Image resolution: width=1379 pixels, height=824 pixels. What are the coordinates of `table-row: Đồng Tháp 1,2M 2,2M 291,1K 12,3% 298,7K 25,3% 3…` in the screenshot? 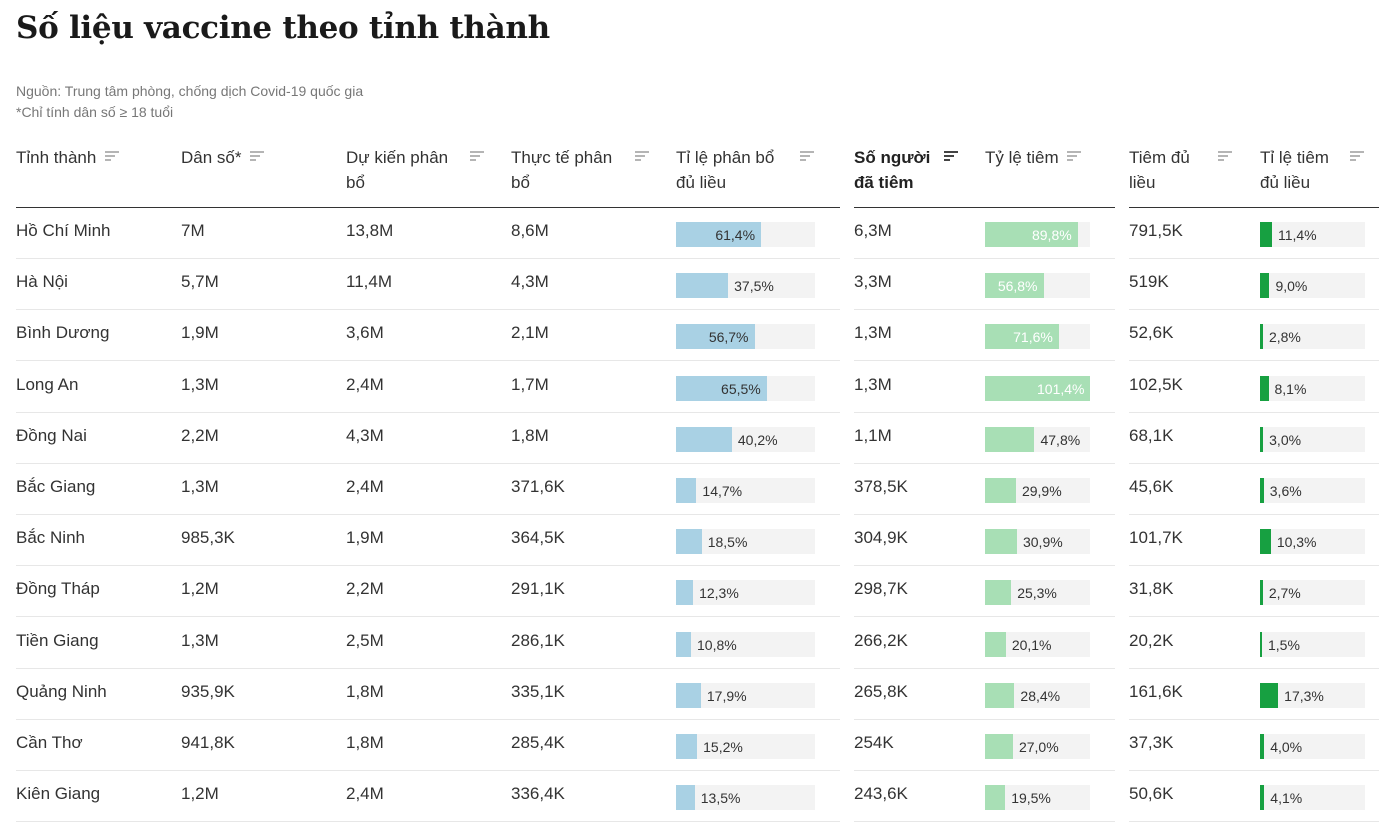 It's located at (689, 592).